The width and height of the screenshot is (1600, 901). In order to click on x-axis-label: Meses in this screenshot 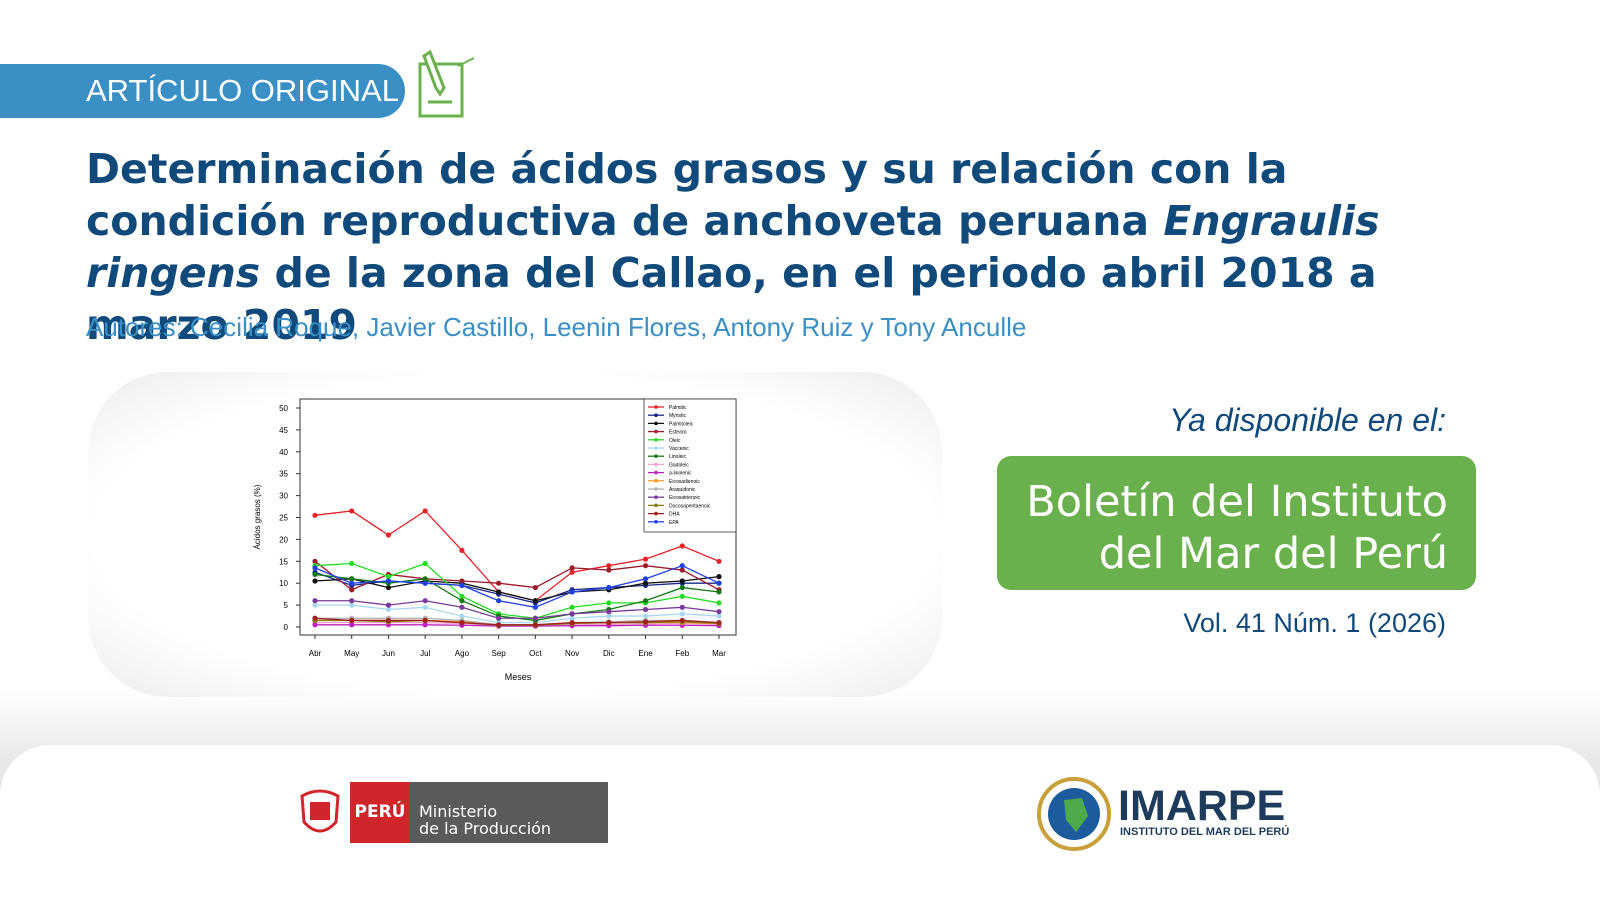, I will do `click(518, 677)`.